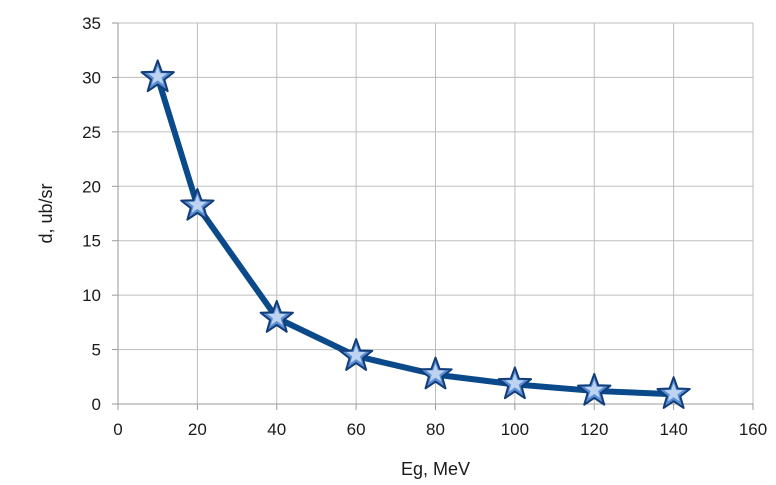 This screenshot has width=776, height=485. What do you see at coordinates (91, 241) in the screenshot?
I see `y-tick-label: 15` at bounding box center [91, 241].